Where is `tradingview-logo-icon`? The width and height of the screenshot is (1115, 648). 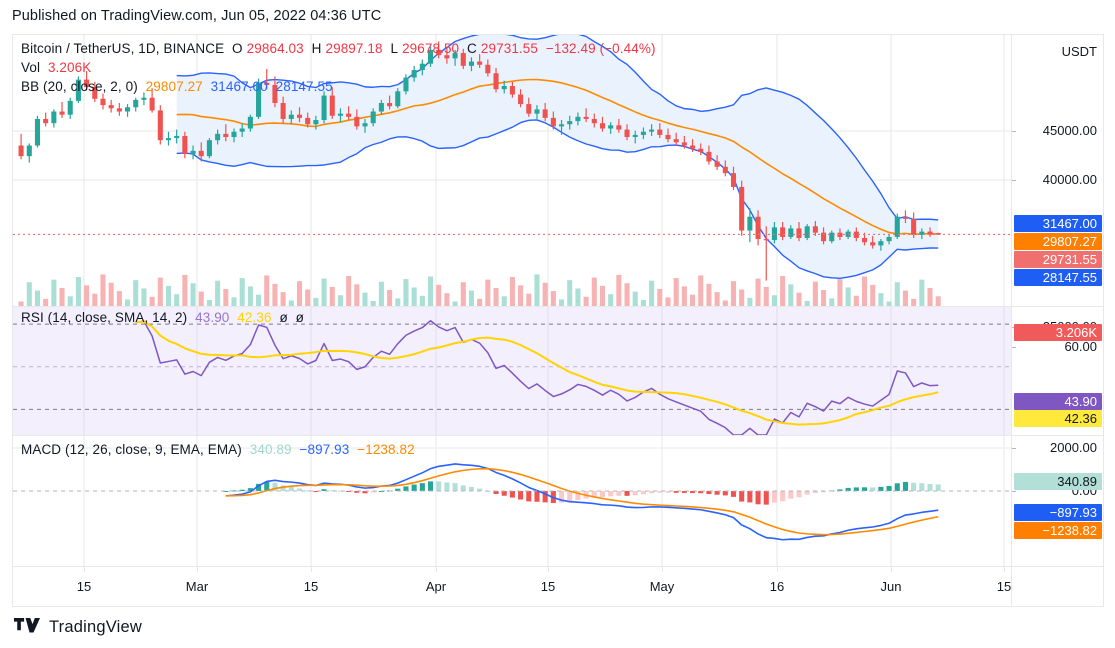 tradingview-logo-icon is located at coordinates (27, 627).